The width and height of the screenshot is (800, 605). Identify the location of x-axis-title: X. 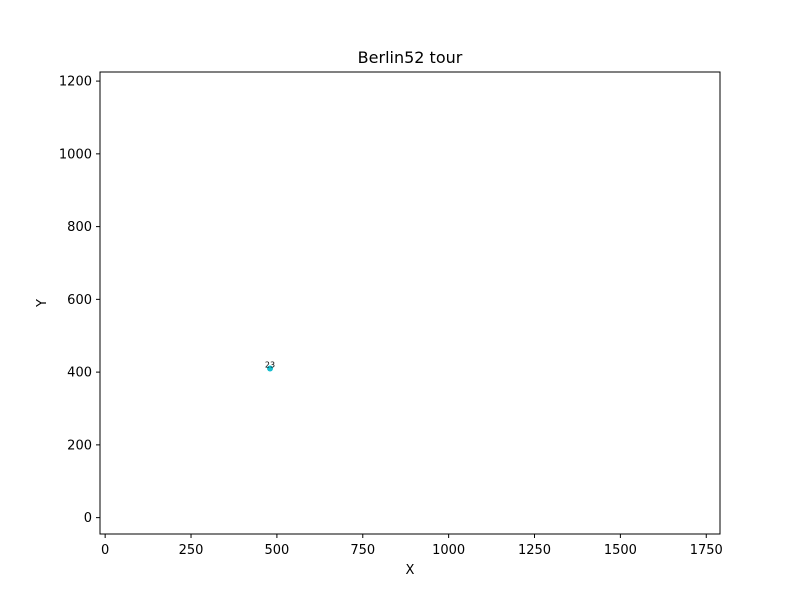
(410, 570).